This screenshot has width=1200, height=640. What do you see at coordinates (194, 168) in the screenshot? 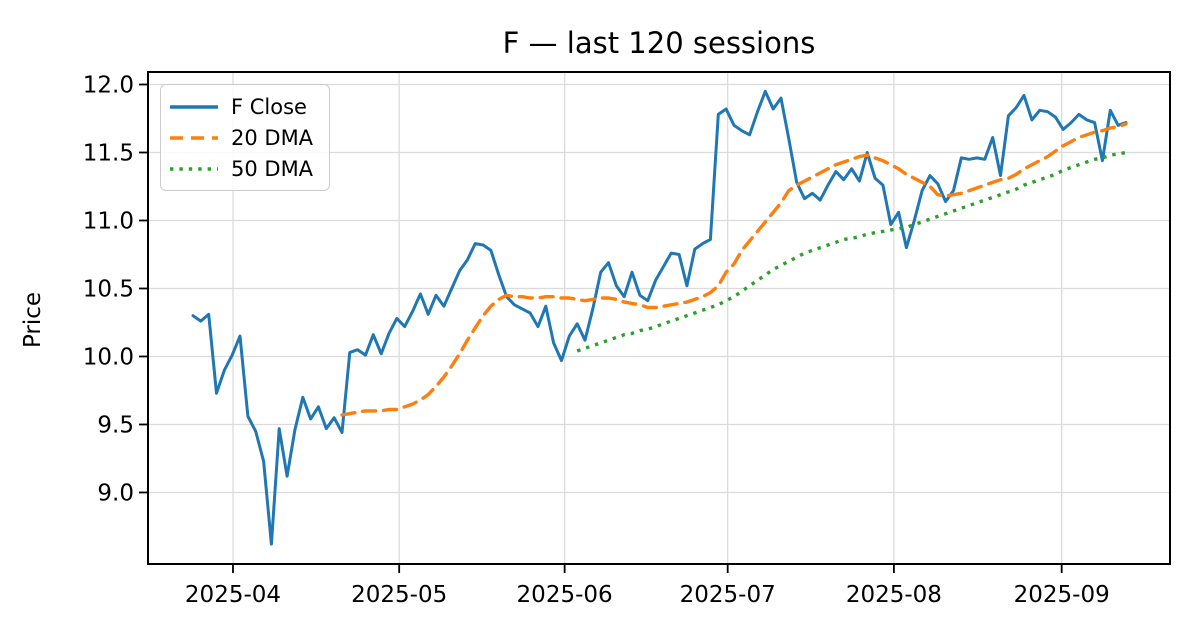
I see `50-dma-line-sample` at bounding box center [194, 168].